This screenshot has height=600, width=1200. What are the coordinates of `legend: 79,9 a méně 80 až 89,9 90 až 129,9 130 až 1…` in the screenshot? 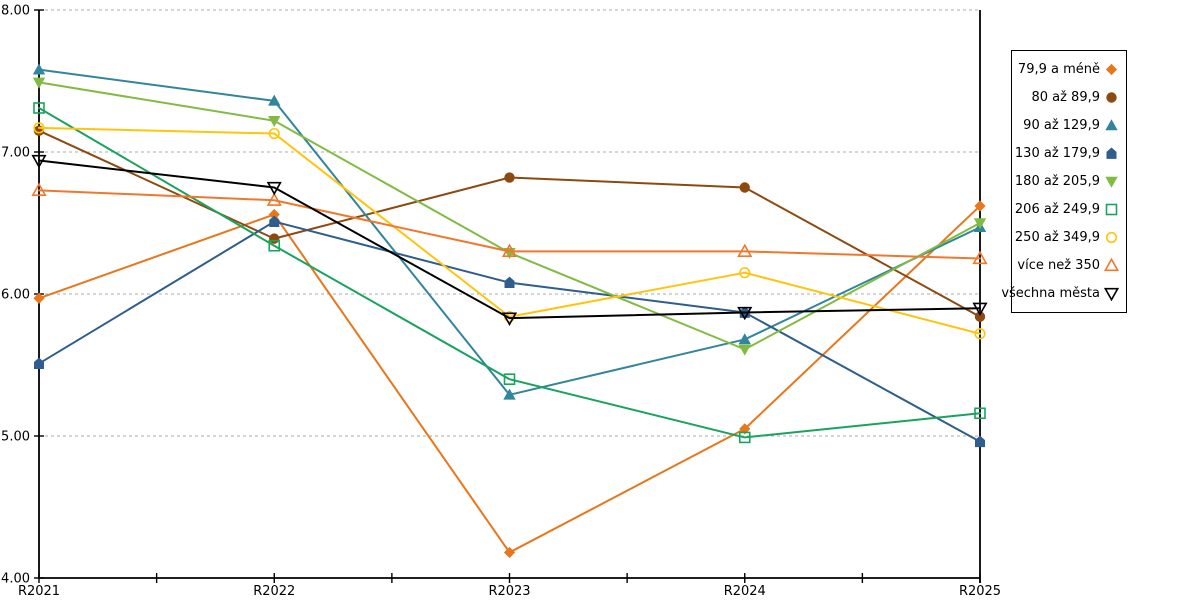 It's located at (1064, 181).